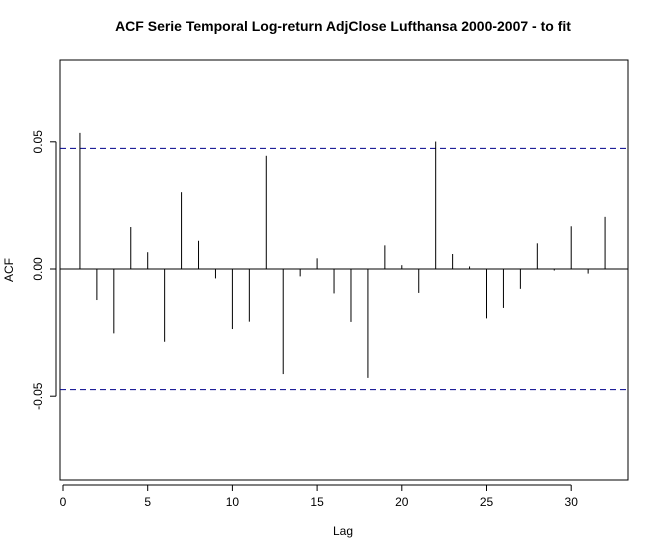 The image size is (658, 553). Describe the element at coordinates (233, 502) in the screenshot. I see `x-tick-label: 10` at that location.